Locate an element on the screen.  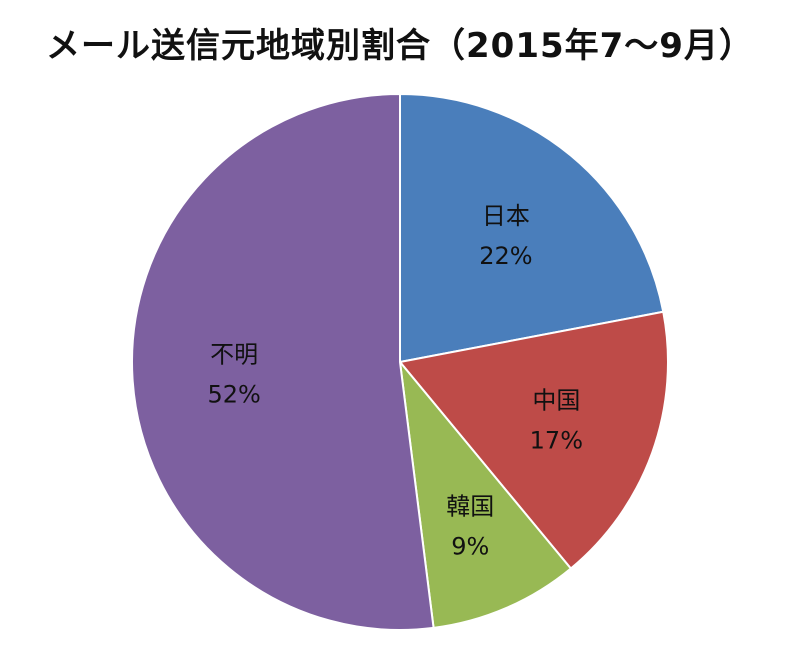
slice-category-label: 韓国 is located at coordinates (470, 506).